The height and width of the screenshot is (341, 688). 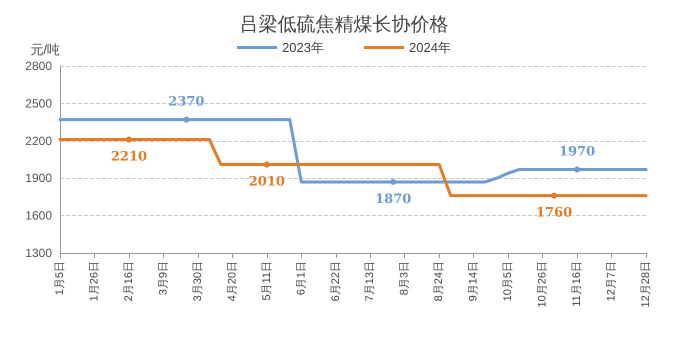 What do you see at coordinates (266, 281) in the screenshot?
I see `x-tick-label: 5月11日` at bounding box center [266, 281].